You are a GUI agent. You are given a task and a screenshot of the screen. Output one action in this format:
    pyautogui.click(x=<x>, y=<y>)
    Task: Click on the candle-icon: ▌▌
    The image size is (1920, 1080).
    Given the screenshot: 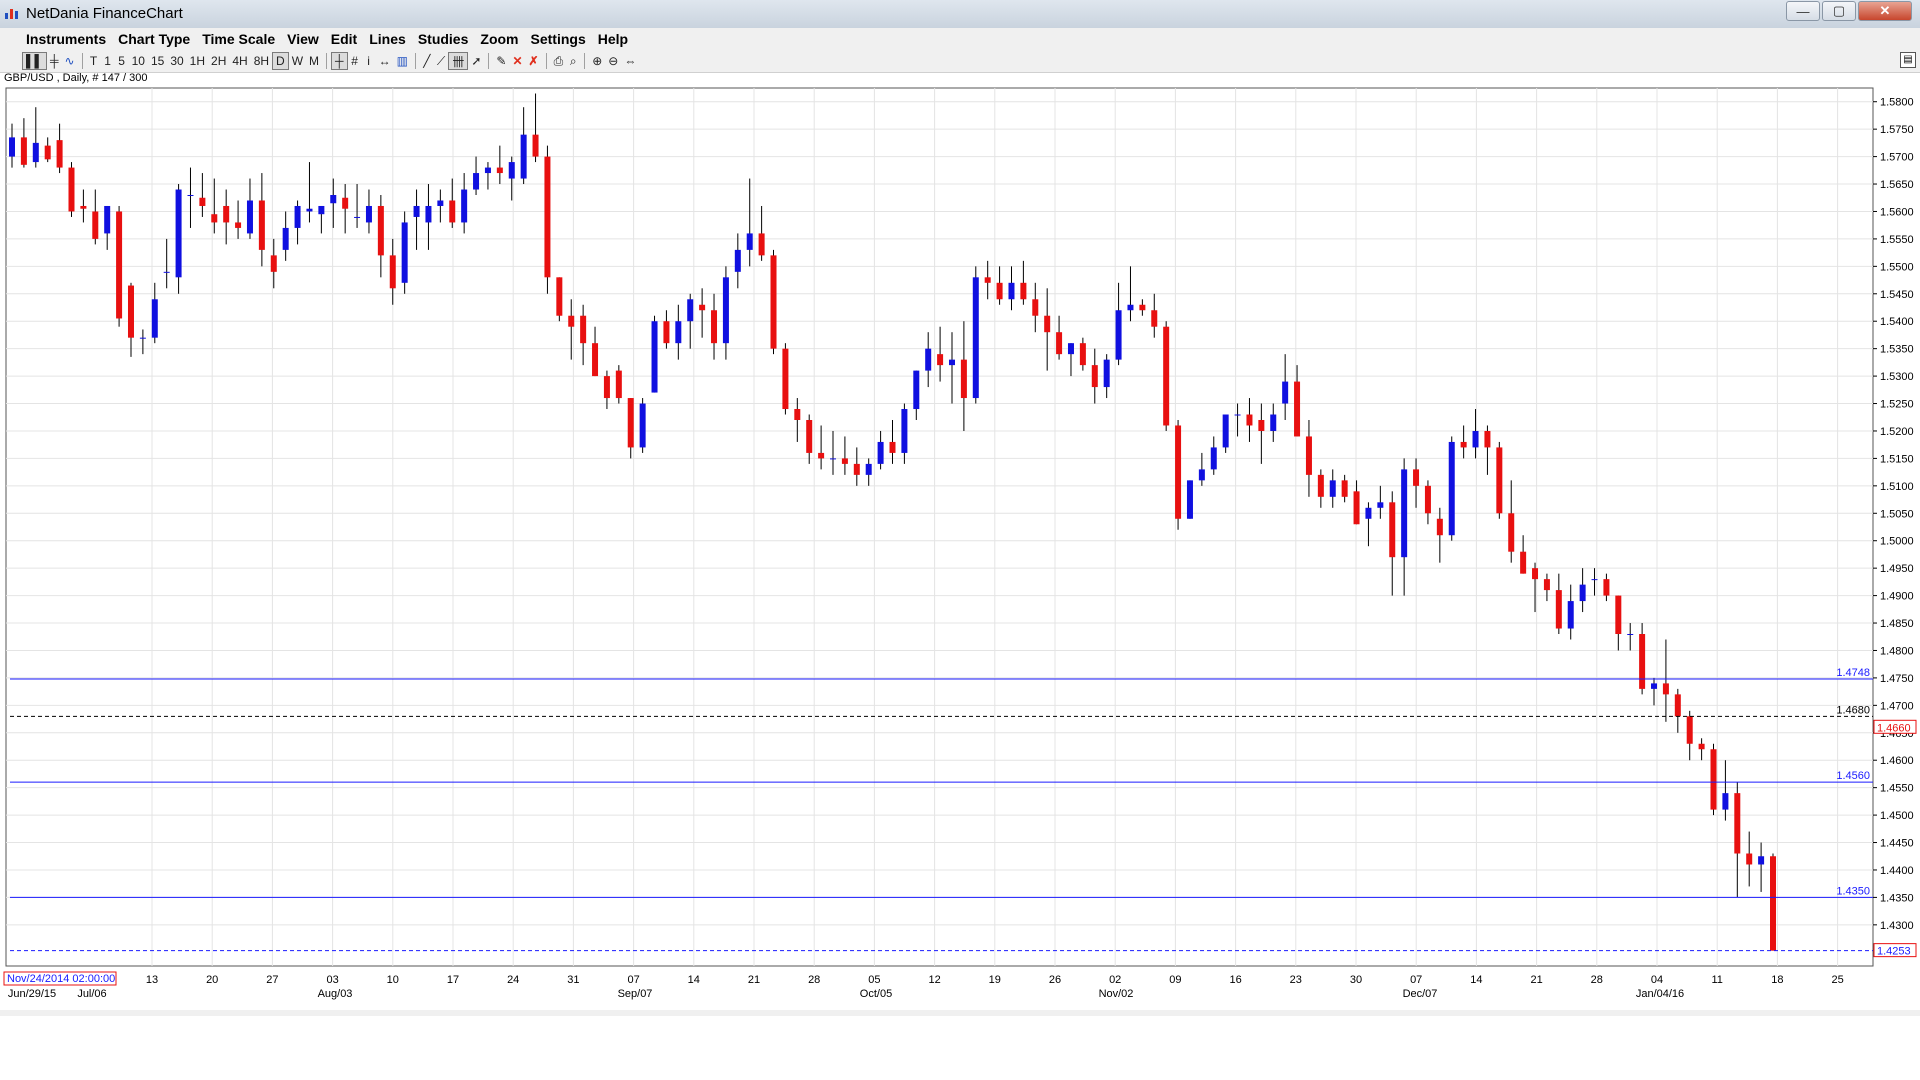 What is the action you would take?
    pyautogui.click(x=35, y=61)
    